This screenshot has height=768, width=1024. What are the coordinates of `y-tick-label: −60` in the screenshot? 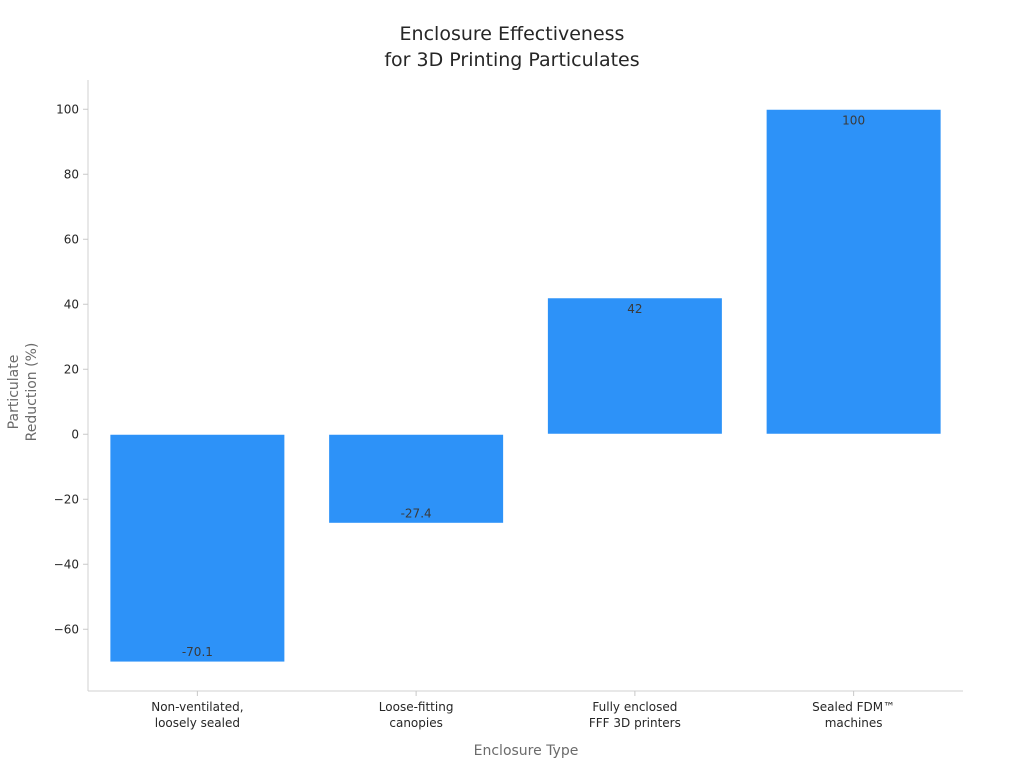 It's located at (66, 629).